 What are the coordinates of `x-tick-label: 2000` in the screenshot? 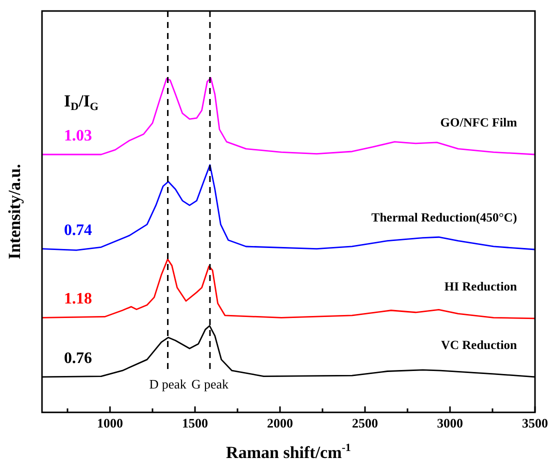 It's located at (280, 423).